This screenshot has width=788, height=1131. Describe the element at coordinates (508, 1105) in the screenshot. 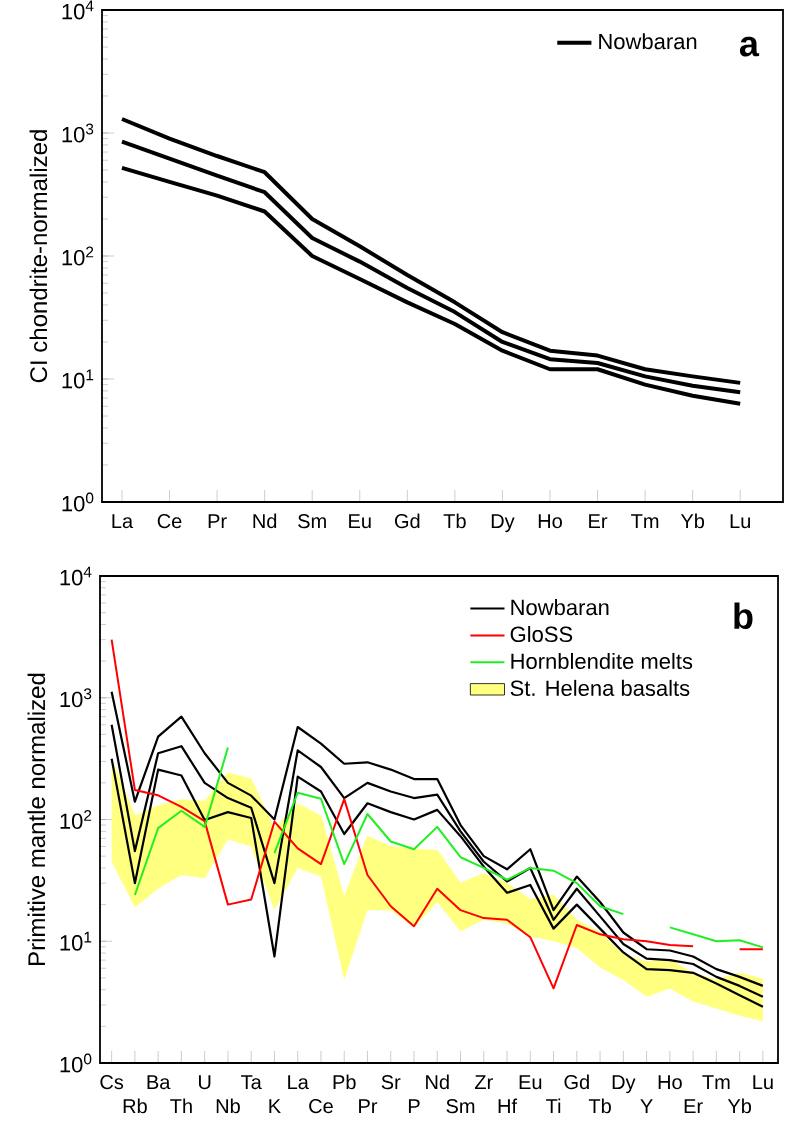

I see `x-tick-label: Hf` at that location.